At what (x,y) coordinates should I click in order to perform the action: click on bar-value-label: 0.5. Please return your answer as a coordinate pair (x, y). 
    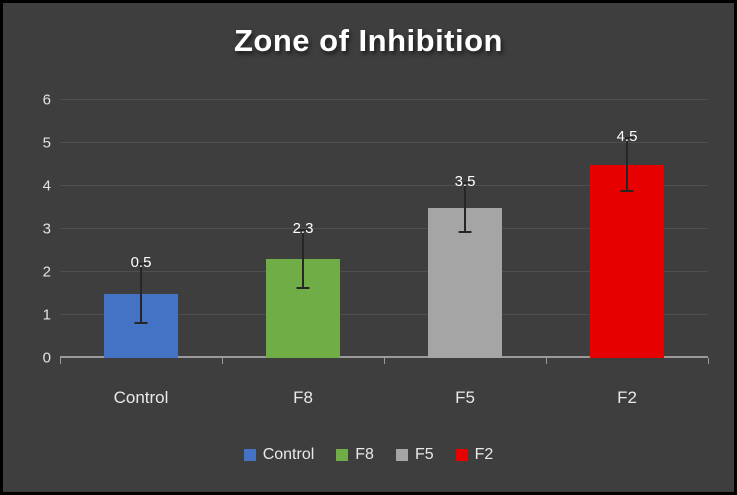
    Looking at the image, I should click on (141, 263).